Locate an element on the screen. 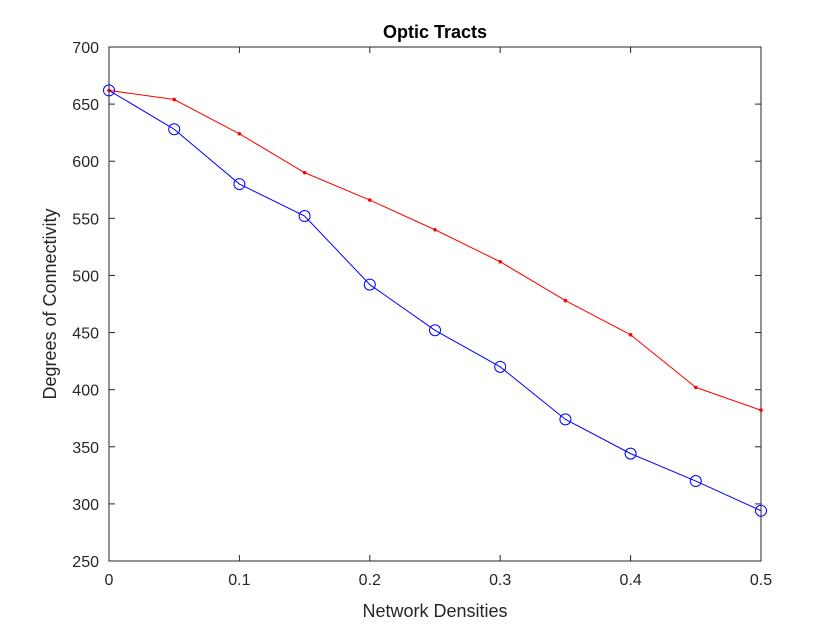 The image size is (840, 630). x-tick-label: 0.5 is located at coordinates (761, 580).